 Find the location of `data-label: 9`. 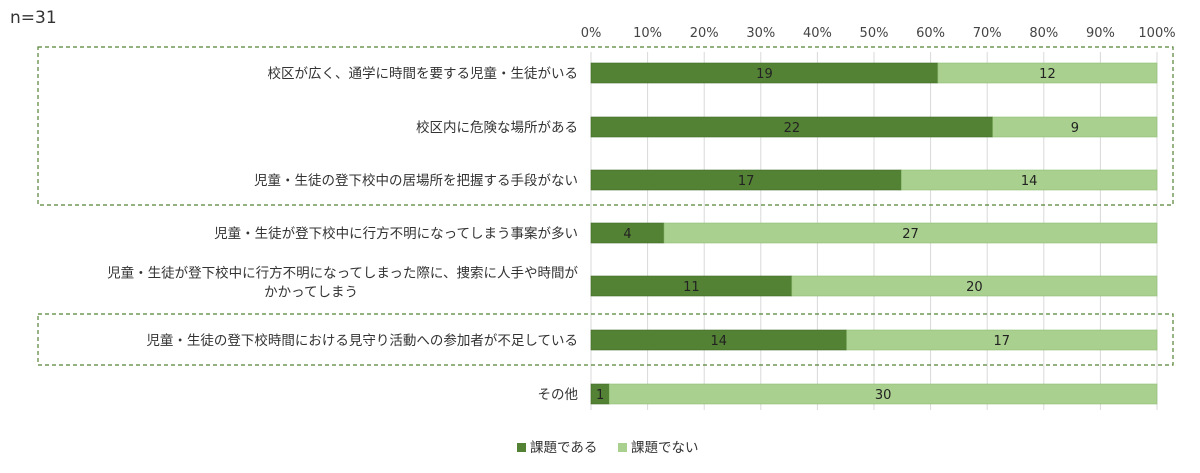

data-label: 9 is located at coordinates (1075, 128).